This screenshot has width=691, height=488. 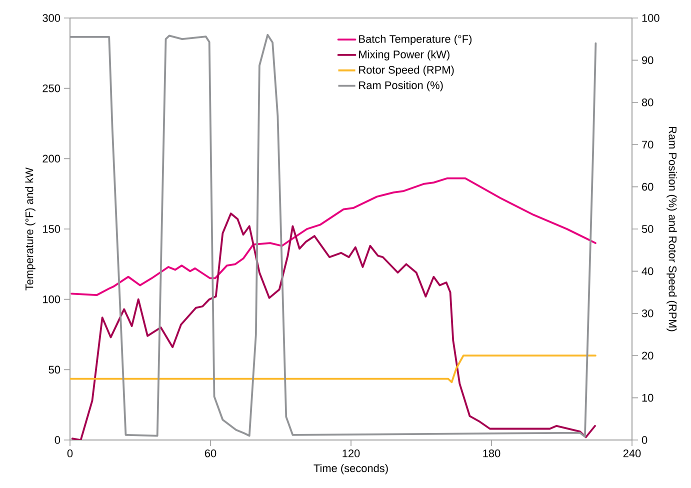 I want to click on y2-tick-label: 90, so click(x=648, y=60).